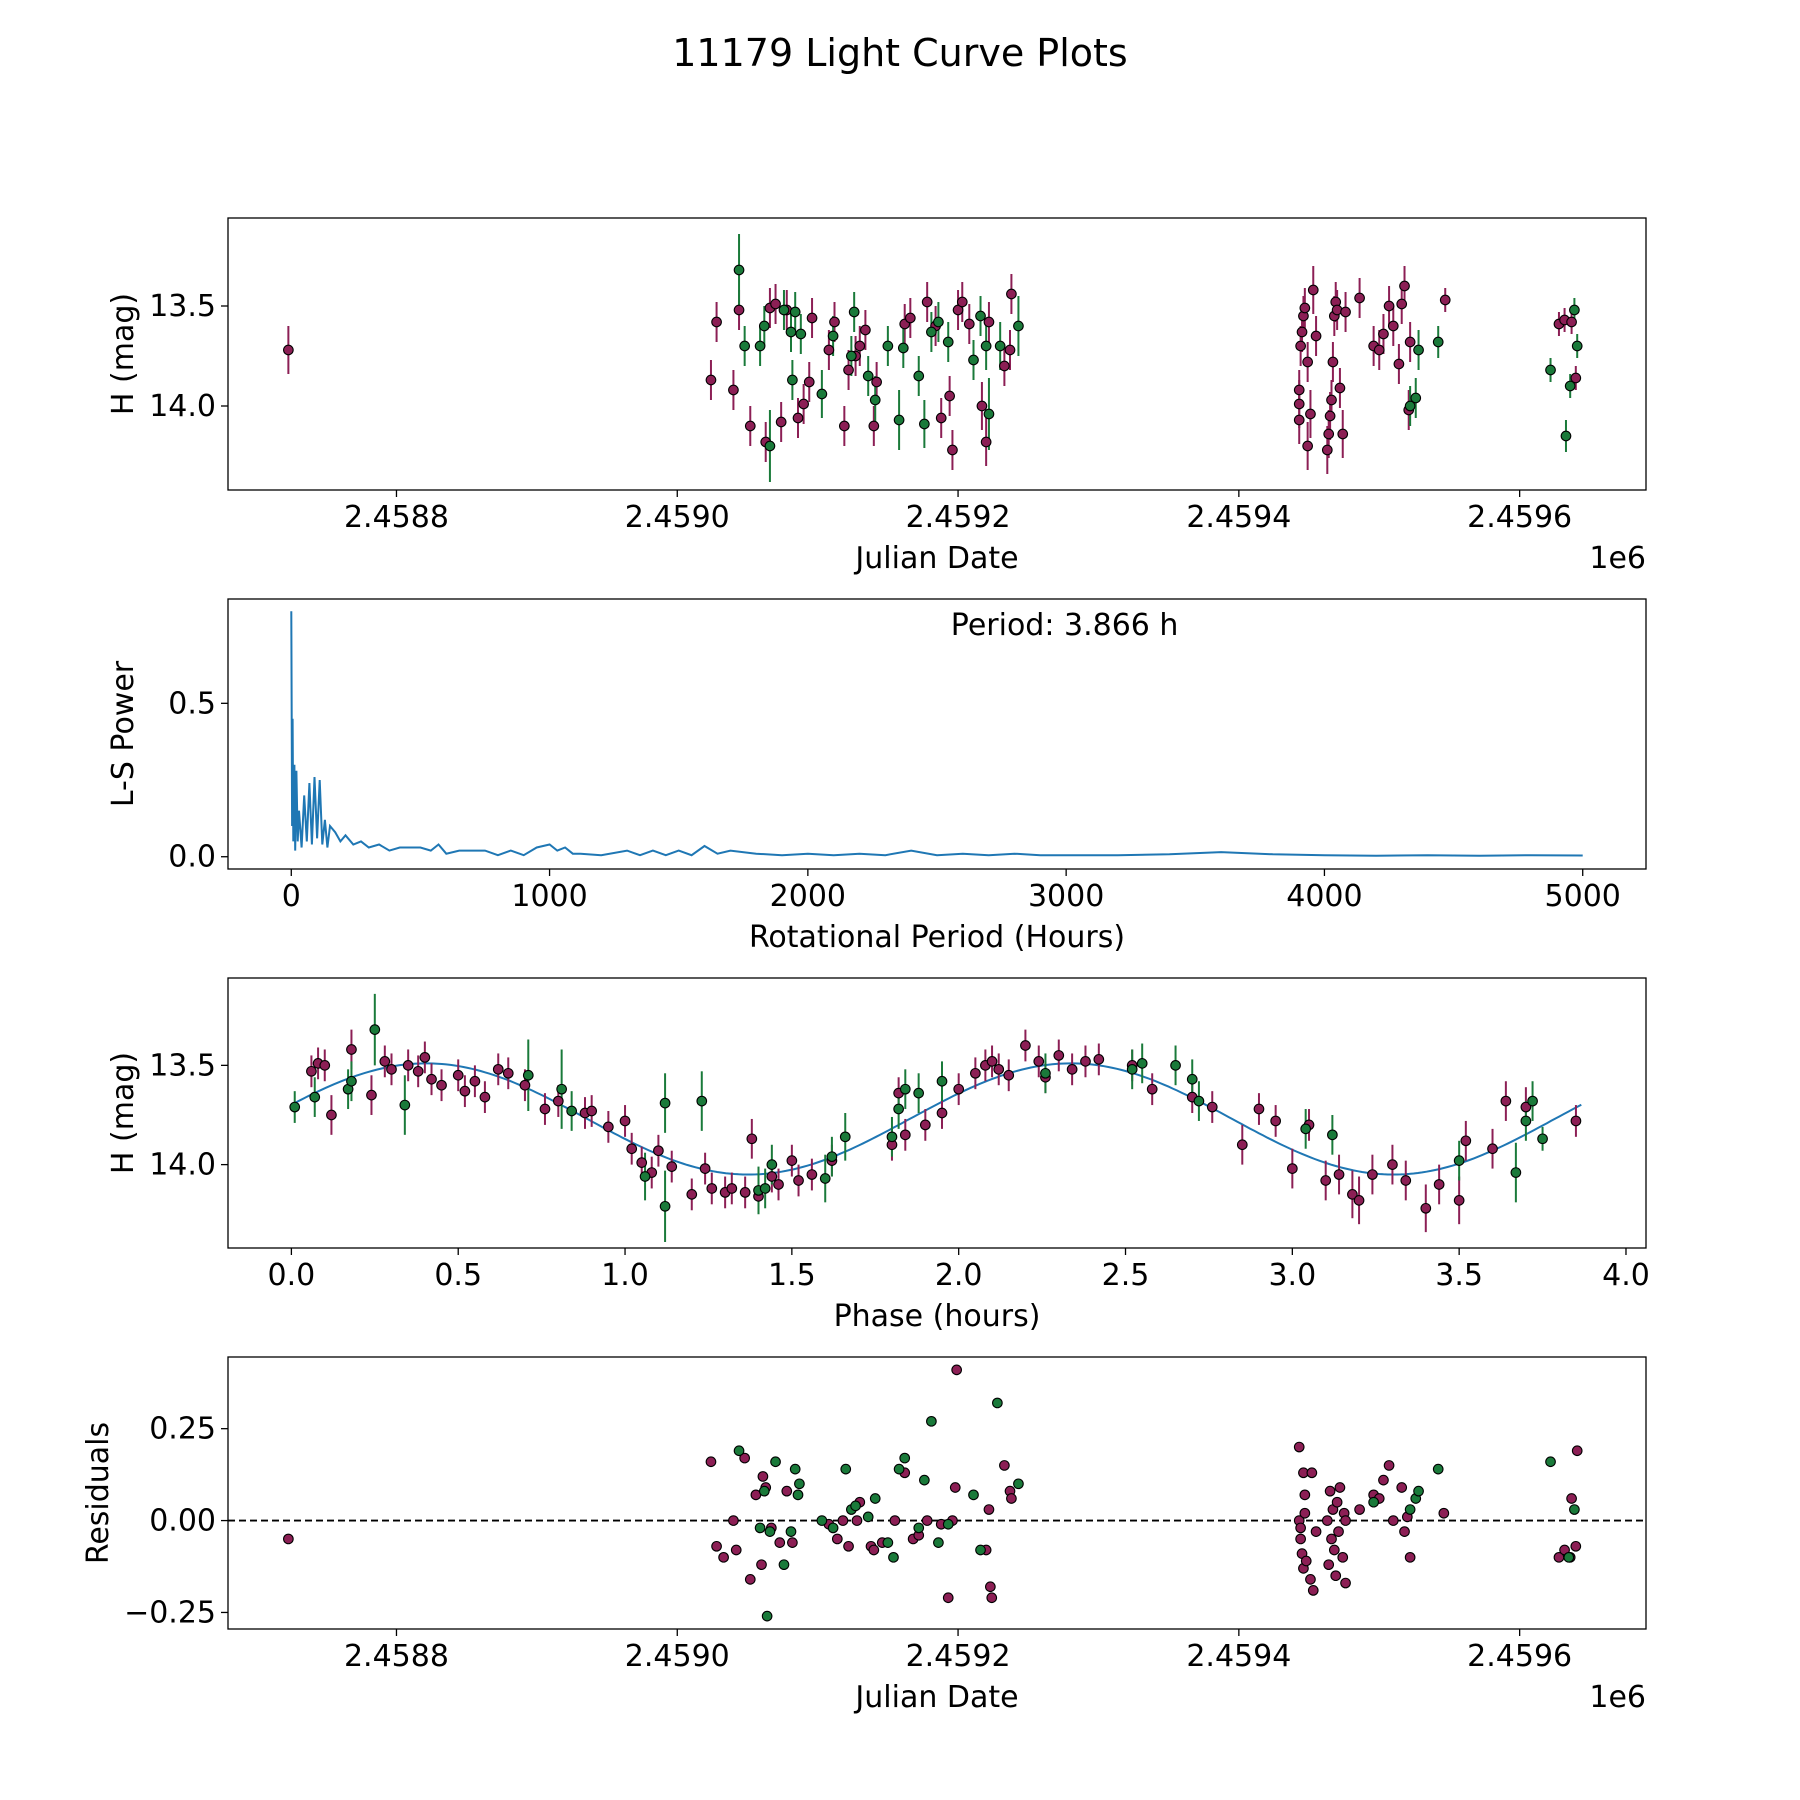 The image size is (1800, 1800). What do you see at coordinates (182, 1065) in the screenshot?
I see `y-tick-label: 13.5` at bounding box center [182, 1065].